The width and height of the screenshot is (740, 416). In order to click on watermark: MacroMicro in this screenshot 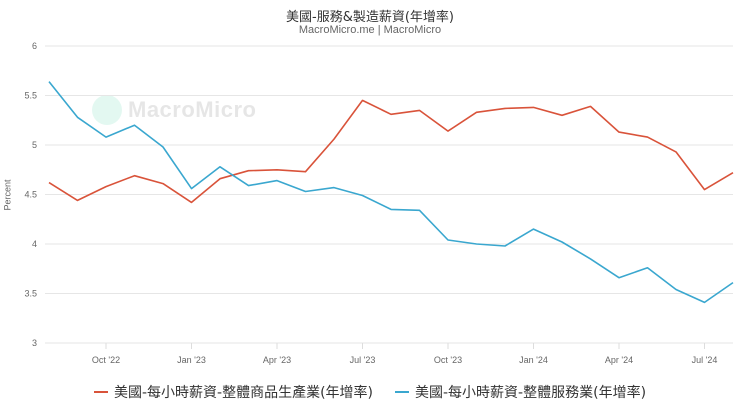, I will do `click(174, 110)`.